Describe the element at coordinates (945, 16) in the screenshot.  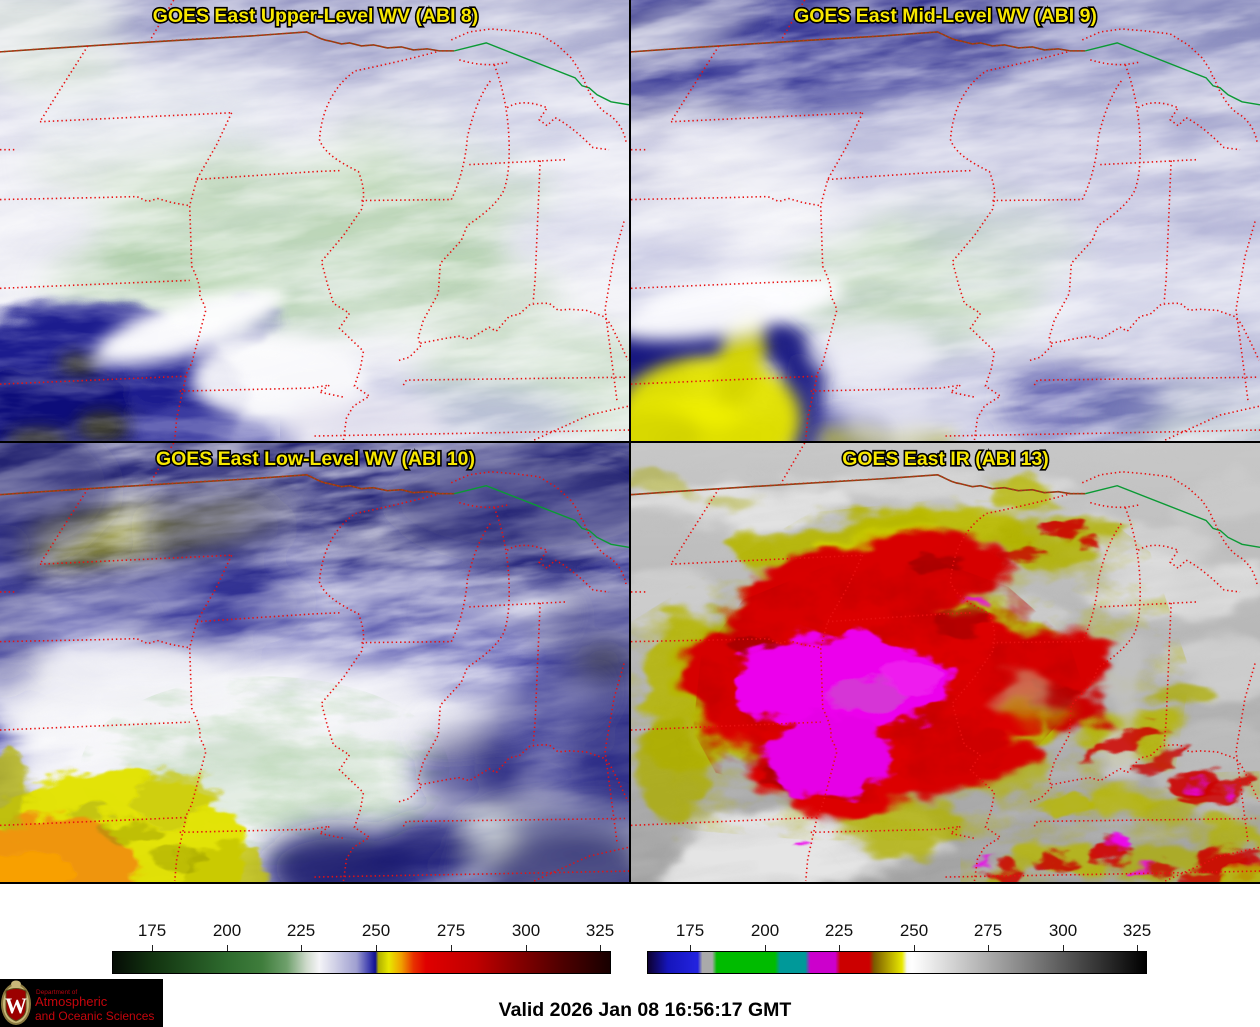
I see `svg-text: GOES East Mid-Level WV (ABI 9)` at that location.